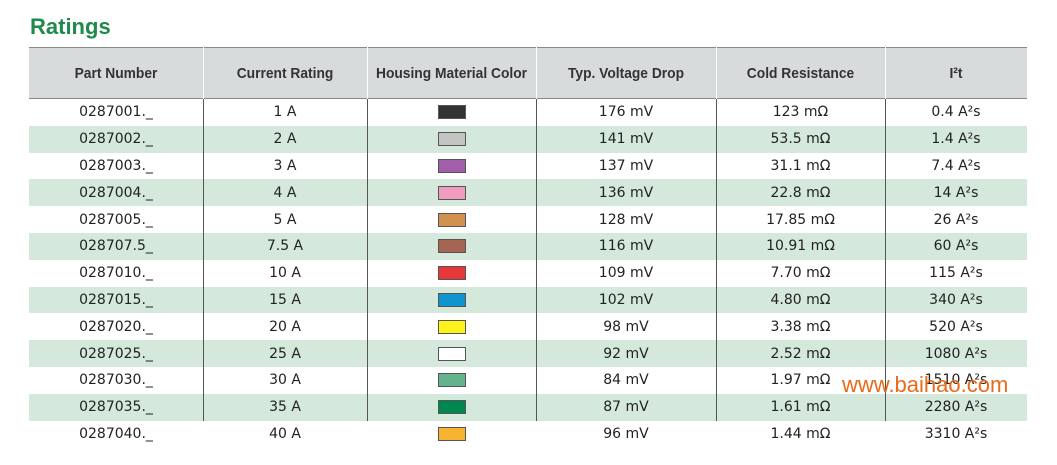  I want to click on table-cell: 87 mV, so click(626, 407).